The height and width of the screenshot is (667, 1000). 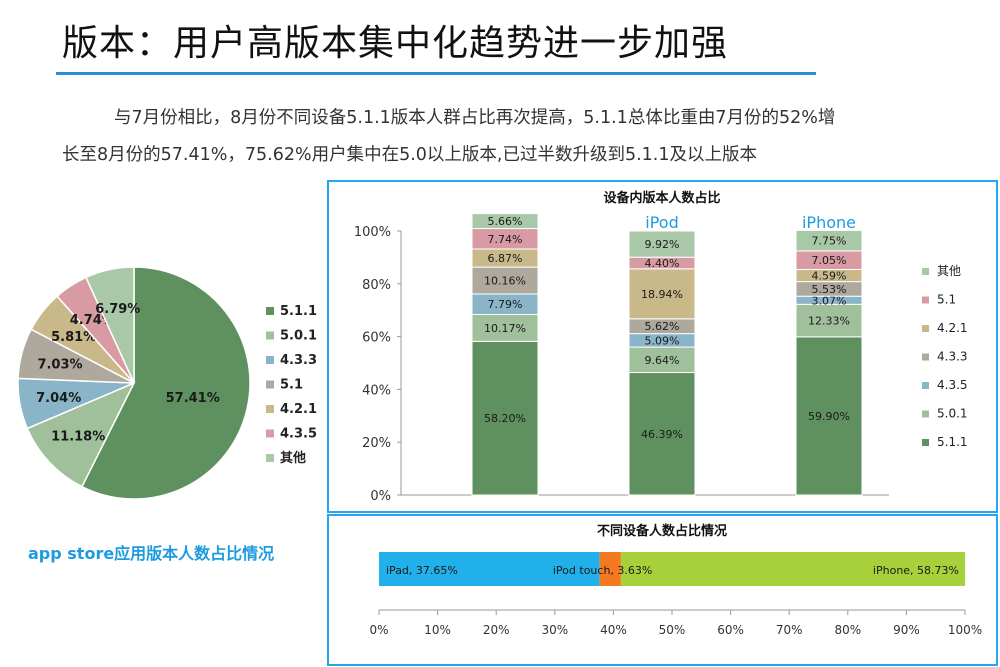 What do you see at coordinates (376, 338) in the screenshot?
I see `y-tick-label-4: 60%` at bounding box center [376, 338].